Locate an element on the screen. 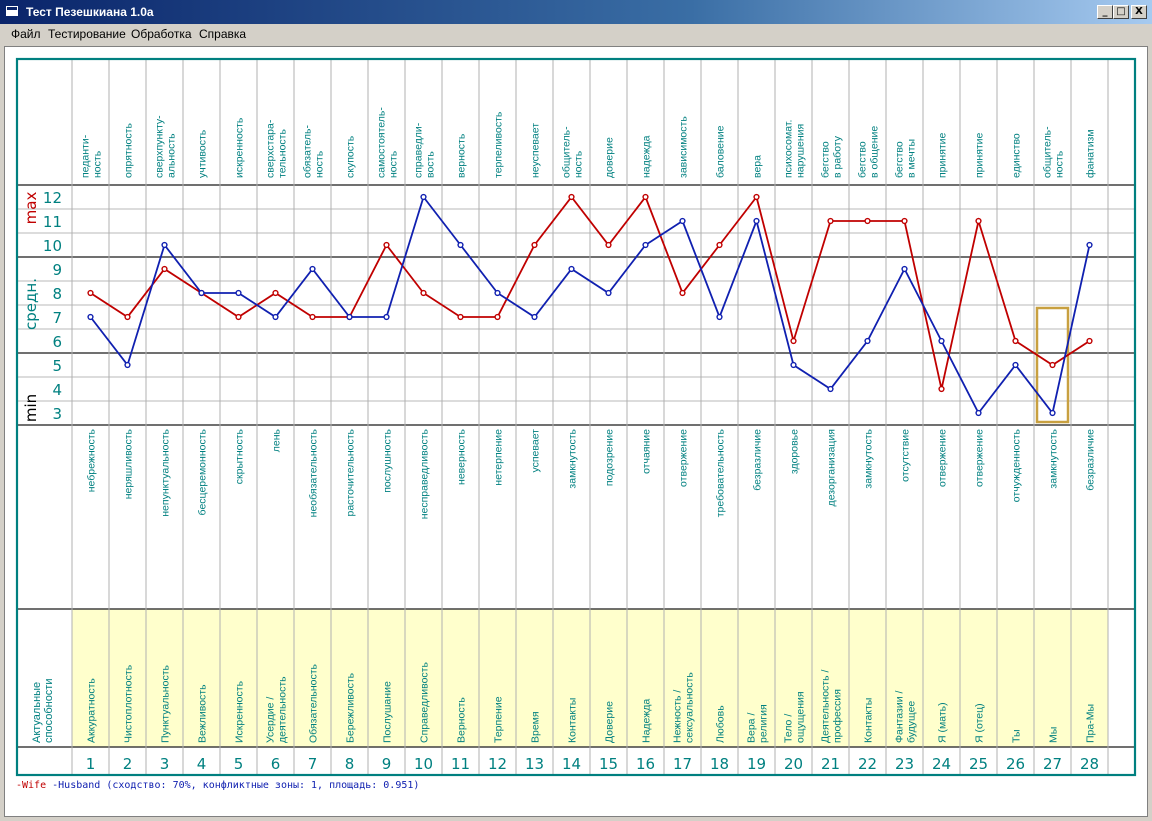 Image resolution: width=1152 pixels, height=821 pixels. scale-mid-label: средн. is located at coordinates (31, 304).